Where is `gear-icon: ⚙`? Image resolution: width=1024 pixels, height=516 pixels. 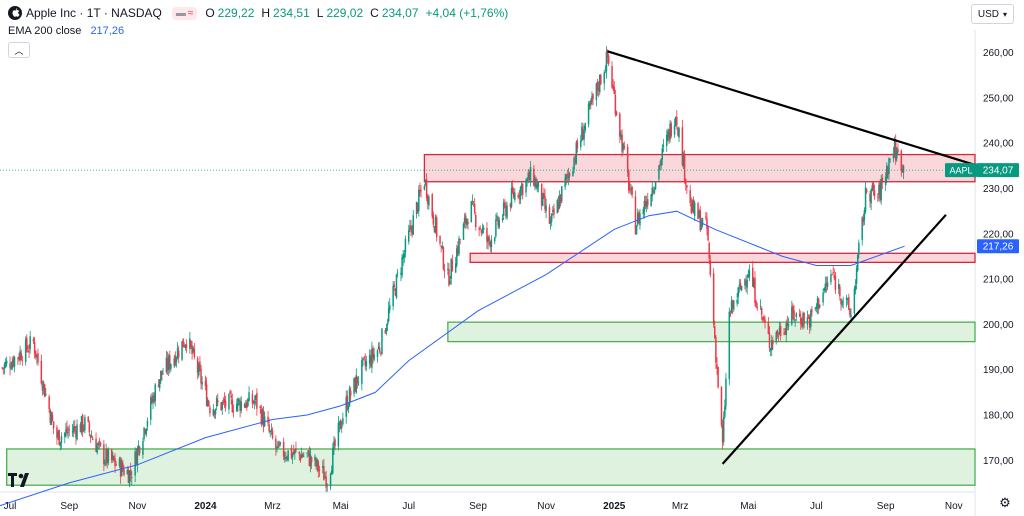 gear-icon: ⚙ is located at coordinates (1005, 502).